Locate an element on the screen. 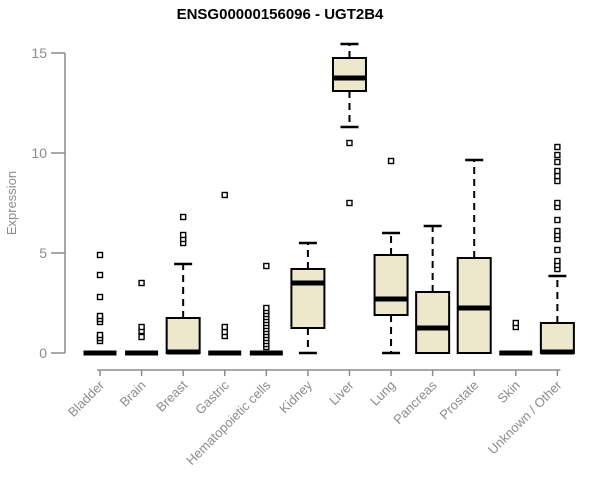 The height and width of the screenshot is (500, 600). y-tick-label: 0 is located at coordinates (43, 353).